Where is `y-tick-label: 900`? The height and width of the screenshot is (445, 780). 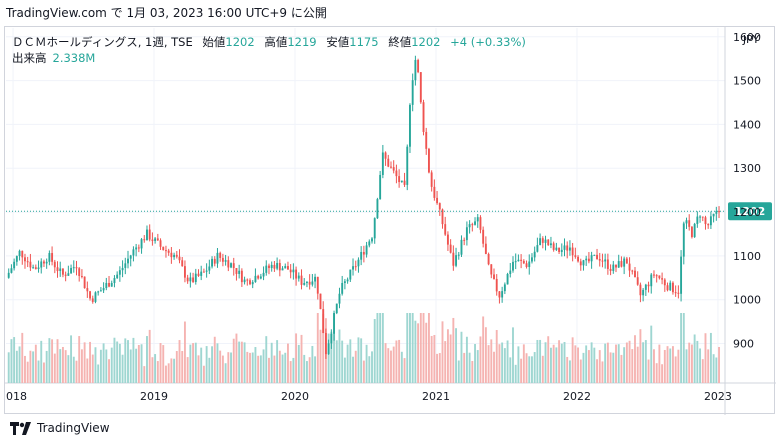
y-tick-label: 900 is located at coordinates (743, 344).